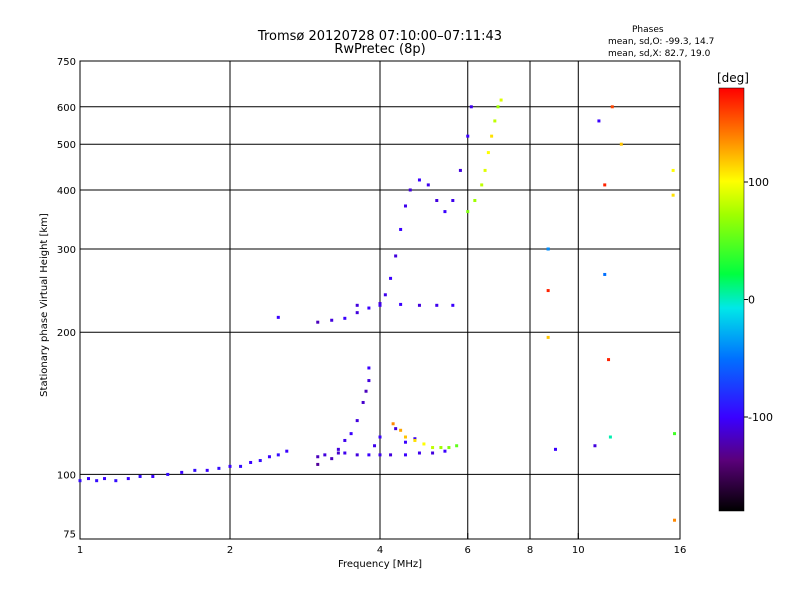  Describe the element at coordinates (648, 30) in the screenshot. I see `phase-stats-heading: Phases` at that location.